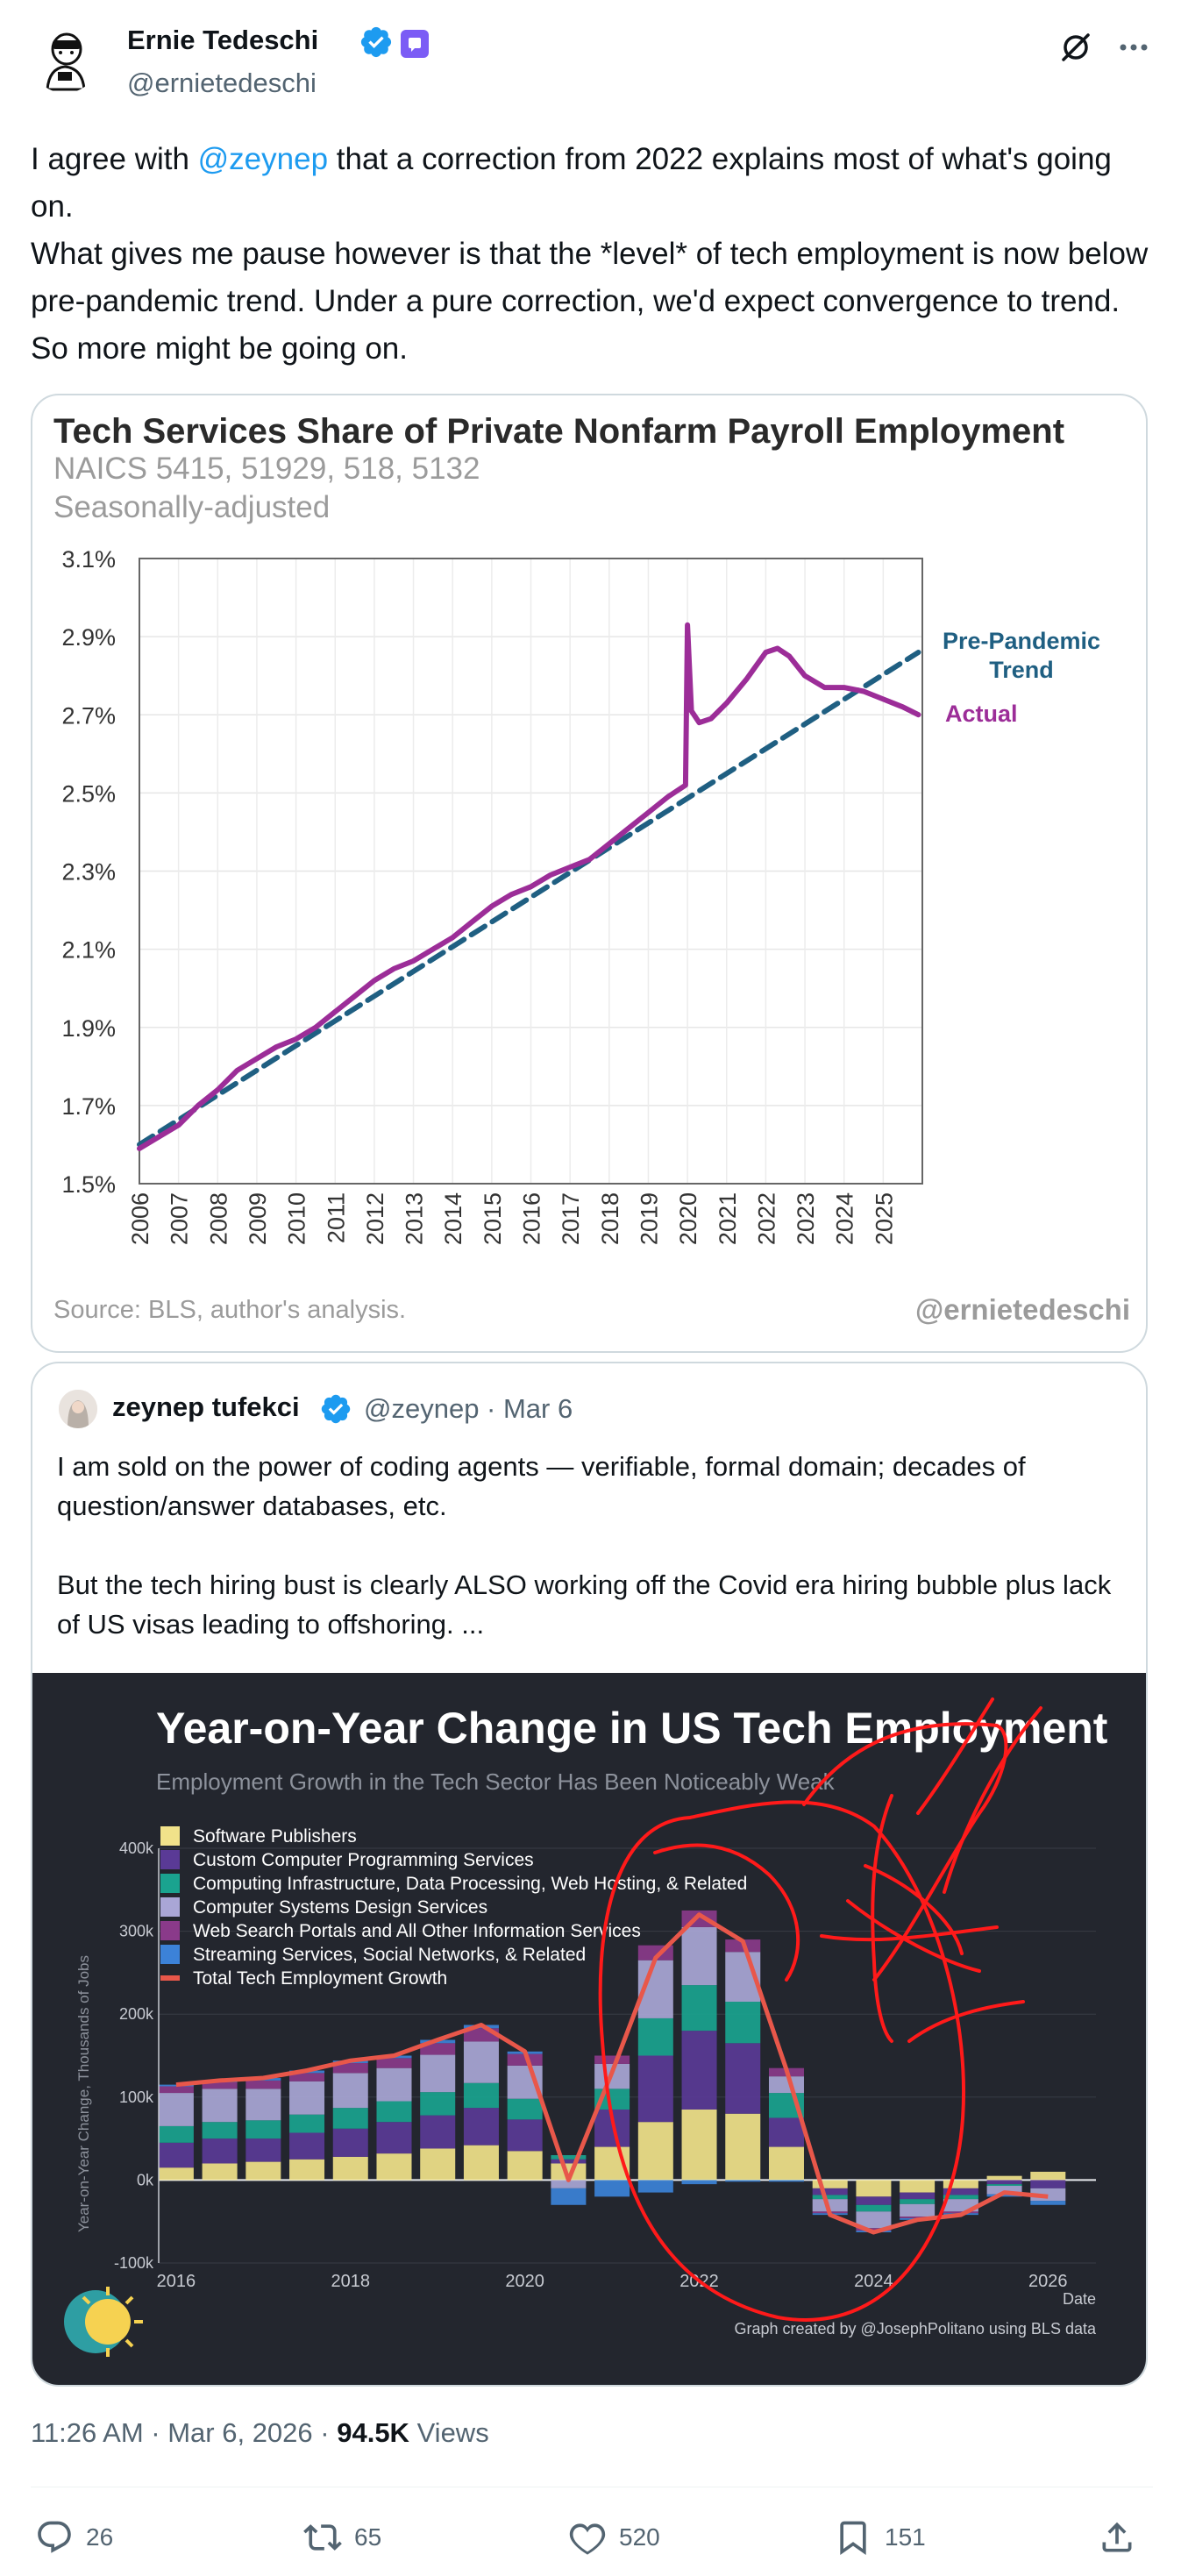 The width and height of the screenshot is (1181, 2576). What do you see at coordinates (223, 40) in the screenshot?
I see `author-name: Ernie Tedeschi` at bounding box center [223, 40].